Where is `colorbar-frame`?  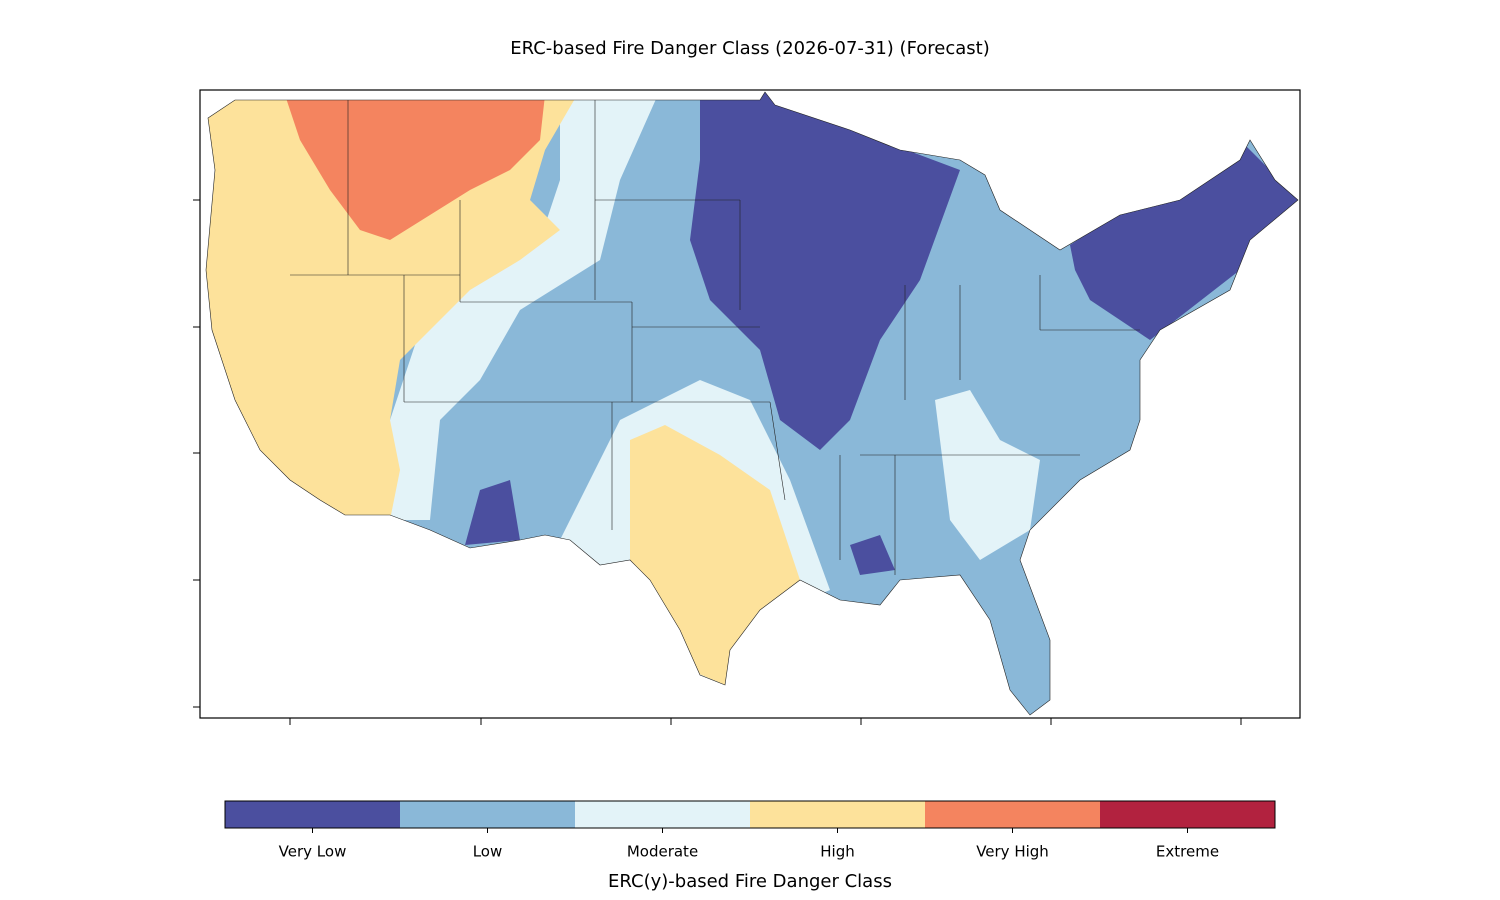
colorbar-frame is located at coordinates (750, 814).